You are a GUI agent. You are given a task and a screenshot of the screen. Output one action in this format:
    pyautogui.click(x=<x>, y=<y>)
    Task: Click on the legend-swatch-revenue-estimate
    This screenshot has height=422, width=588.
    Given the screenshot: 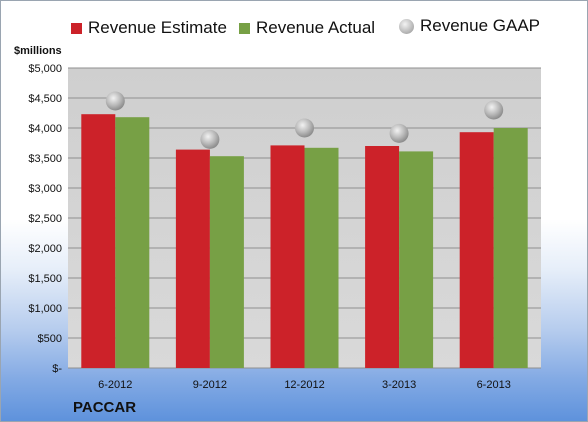 What is the action you would take?
    pyautogui.click(x=76, y=28)
    